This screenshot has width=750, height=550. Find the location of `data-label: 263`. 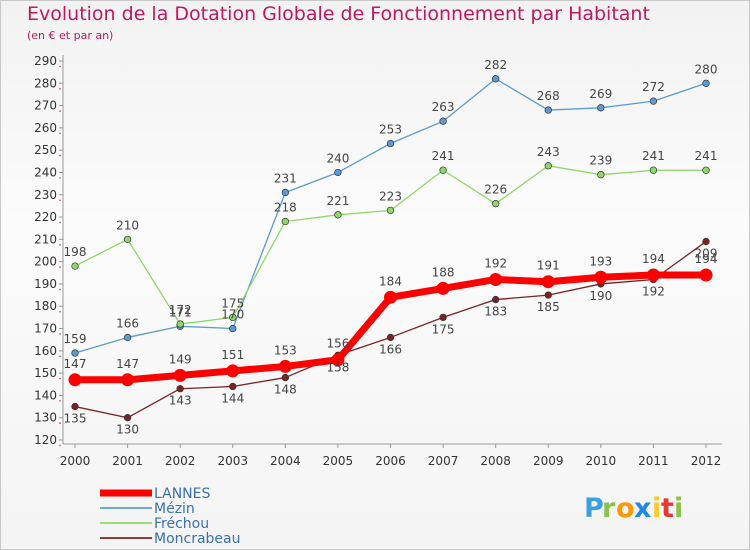

data-label: 263 is located at coordinates (443, 107).